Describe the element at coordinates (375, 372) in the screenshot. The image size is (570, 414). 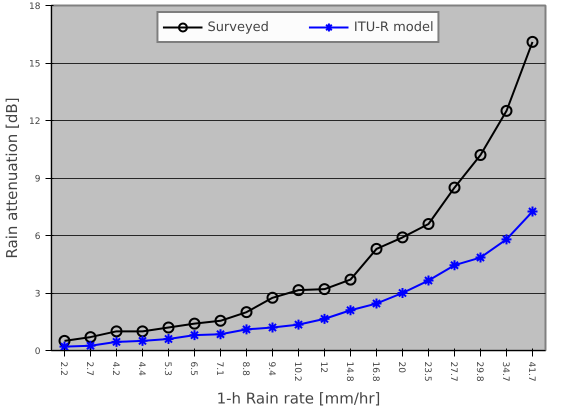
I see `x-tick-label: 16.8` at that location.